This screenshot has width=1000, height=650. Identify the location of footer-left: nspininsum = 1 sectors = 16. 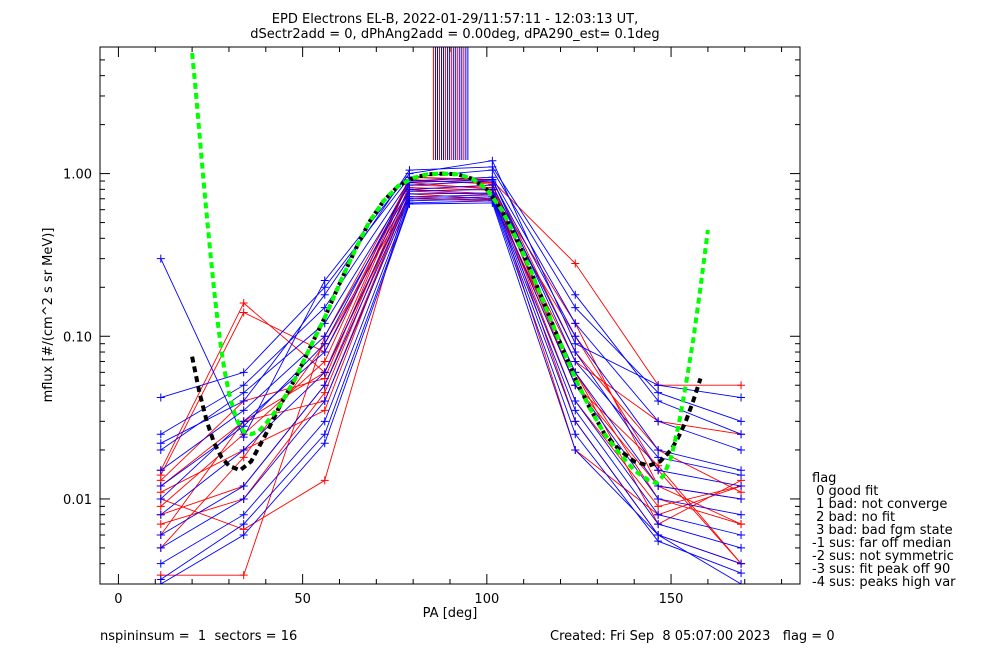
(198, 636).